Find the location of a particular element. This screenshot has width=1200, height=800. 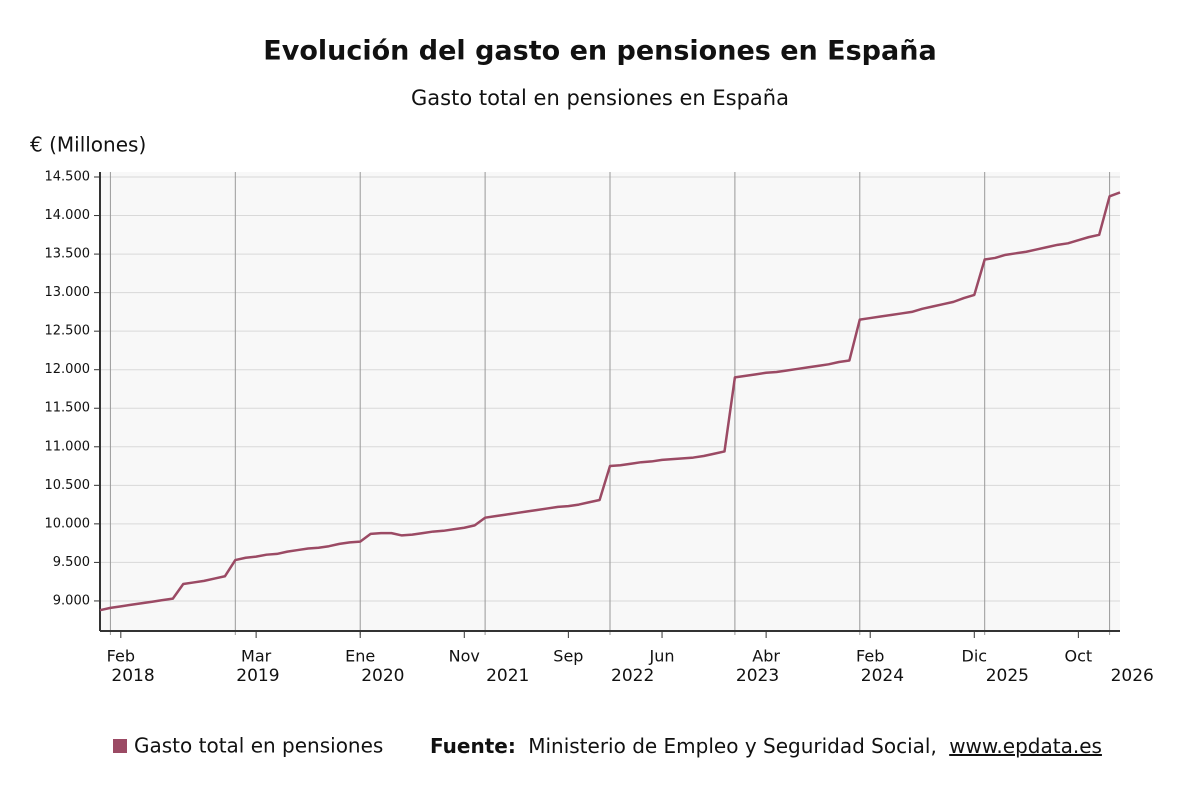

x-tick-label: Jun is located at coordinates (662, 656).